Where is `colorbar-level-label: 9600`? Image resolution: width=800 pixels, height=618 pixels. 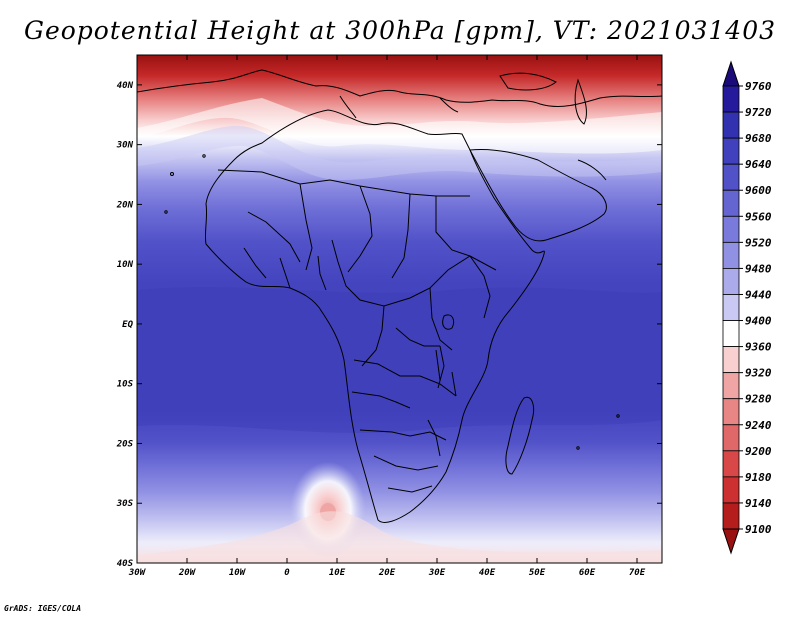 colorbar-level-label: 9600 is located at coordinates (758, 190).